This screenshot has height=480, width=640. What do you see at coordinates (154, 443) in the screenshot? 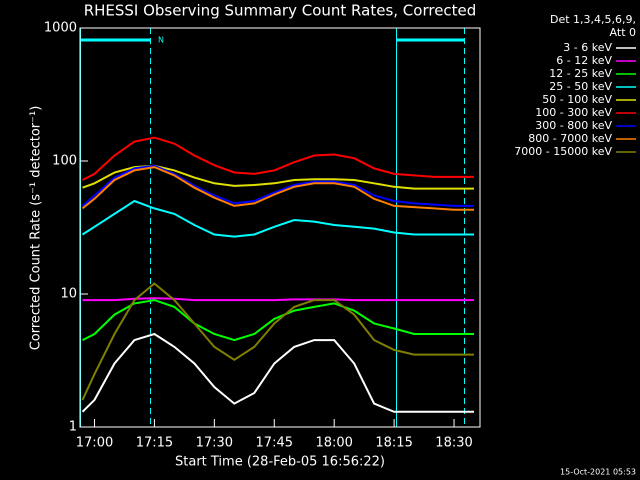
I see `x-tick-label: 17:15` at bounding box center [154, 443].